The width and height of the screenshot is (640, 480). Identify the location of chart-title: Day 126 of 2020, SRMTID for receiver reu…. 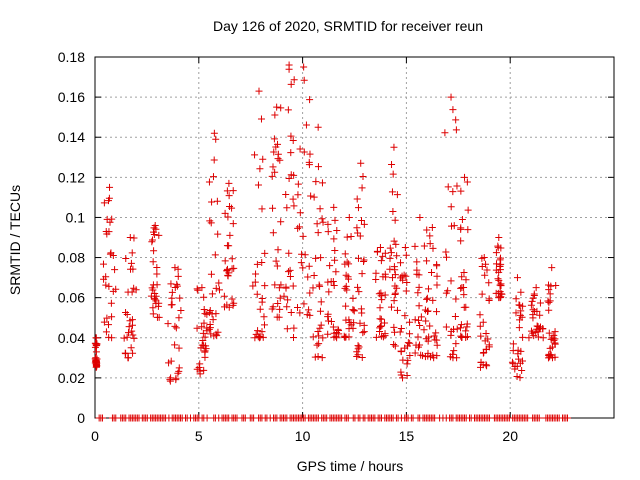
(348, 26).